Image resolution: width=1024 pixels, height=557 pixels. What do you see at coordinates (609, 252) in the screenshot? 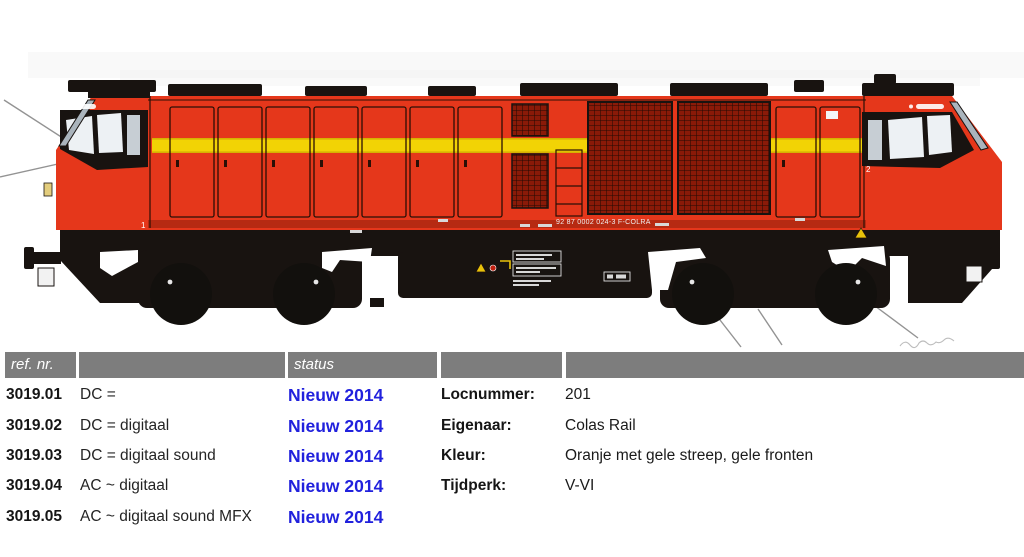
I see `frame-markings: 92 87 0002 024-3 F-COLRA` at bounding box center [609, 252].